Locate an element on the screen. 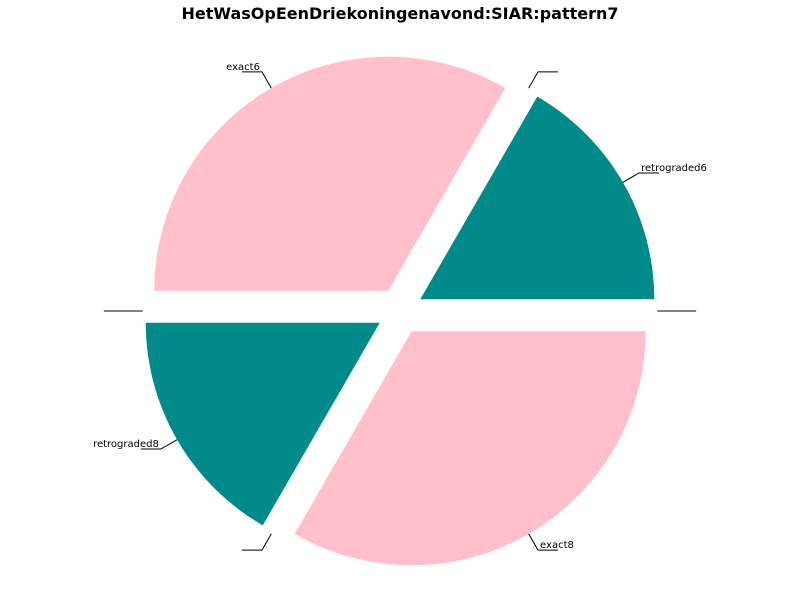 The image size is (800, 600). pie-slice-retrograded8 is located at coordinates (262, 424).